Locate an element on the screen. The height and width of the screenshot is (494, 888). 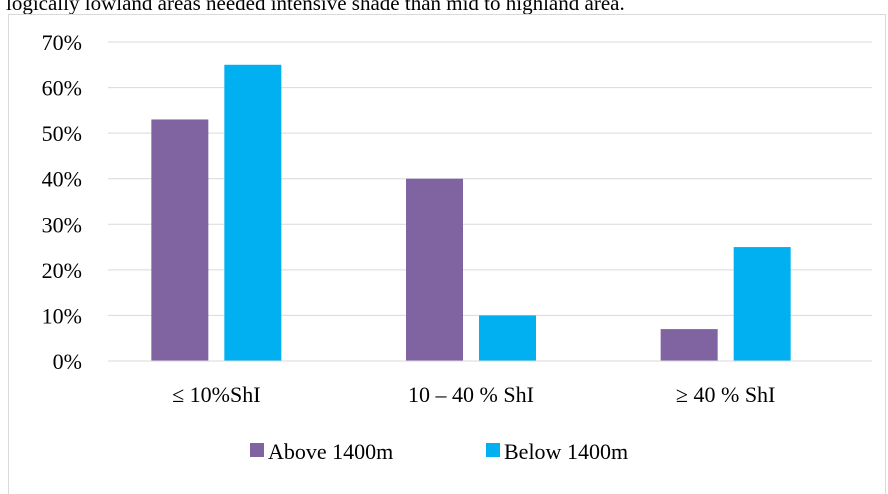
x-axis-categories: ≤ 10%ShI 10 – 40 % ShI ≥ 40 % ShI is located at coordinates (473, 394).